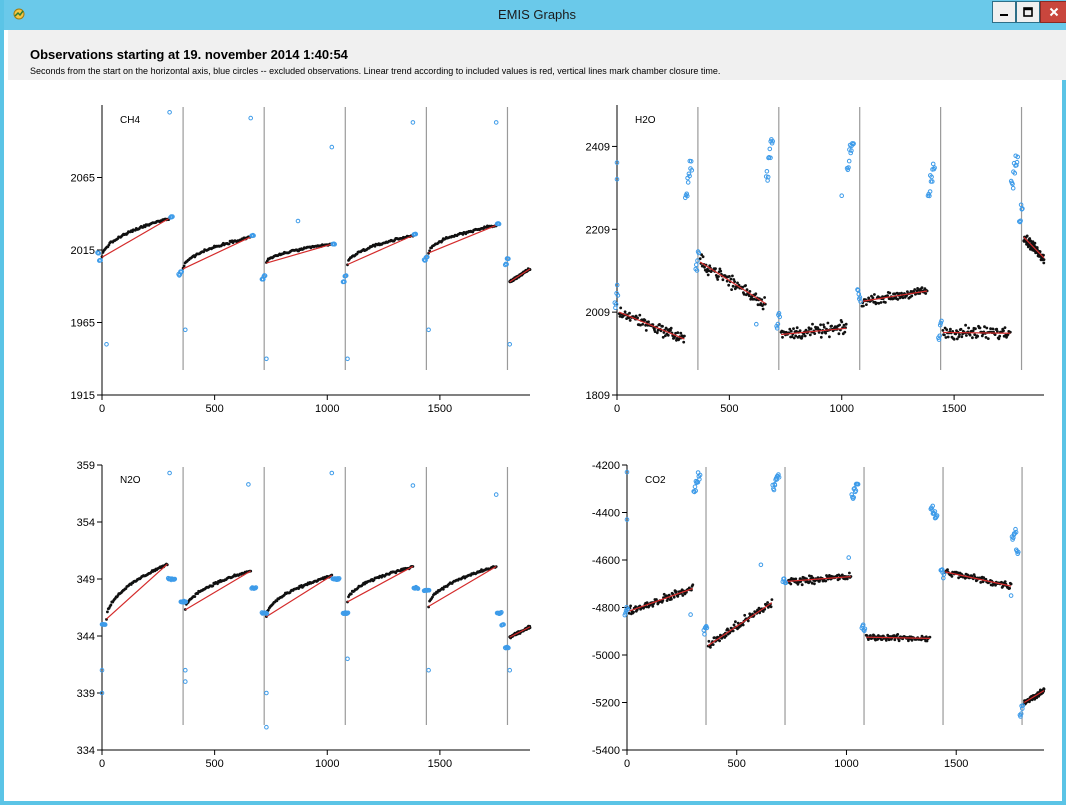  What do you see at coordinates (606, 609) in the screenshot?
I see `y-tick-label: -4800` at bounding box center [606, 609].